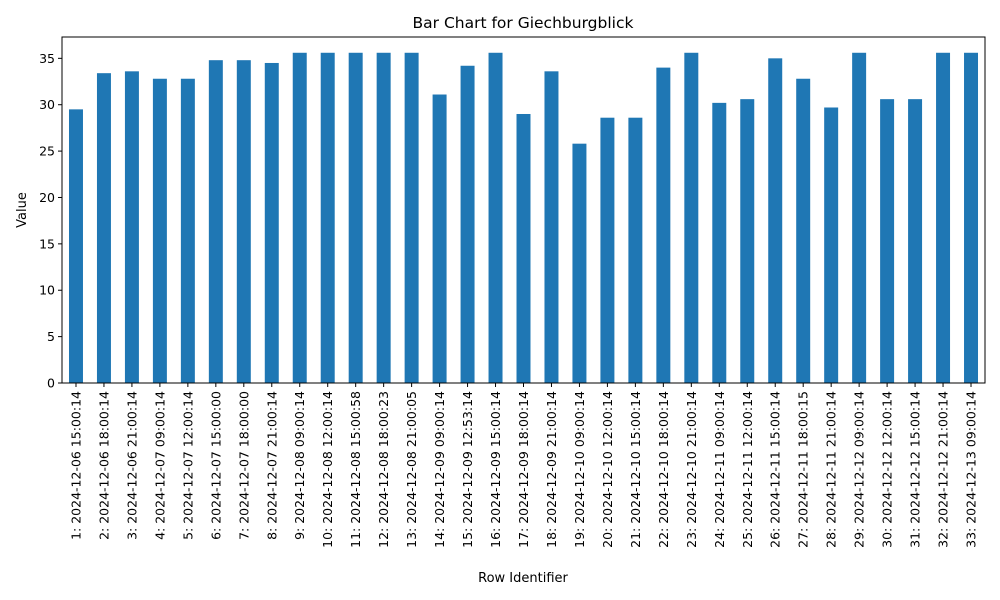 This screenshot has height=600, width=1000. I want to click on x-tick-label: 33: 2024-12-13 09:00:14, so click(971, 469).